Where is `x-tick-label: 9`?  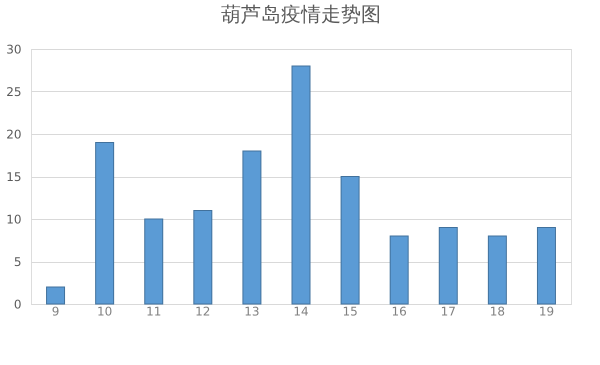
x-tick-label: 9 is located at coordinates (56, 311).